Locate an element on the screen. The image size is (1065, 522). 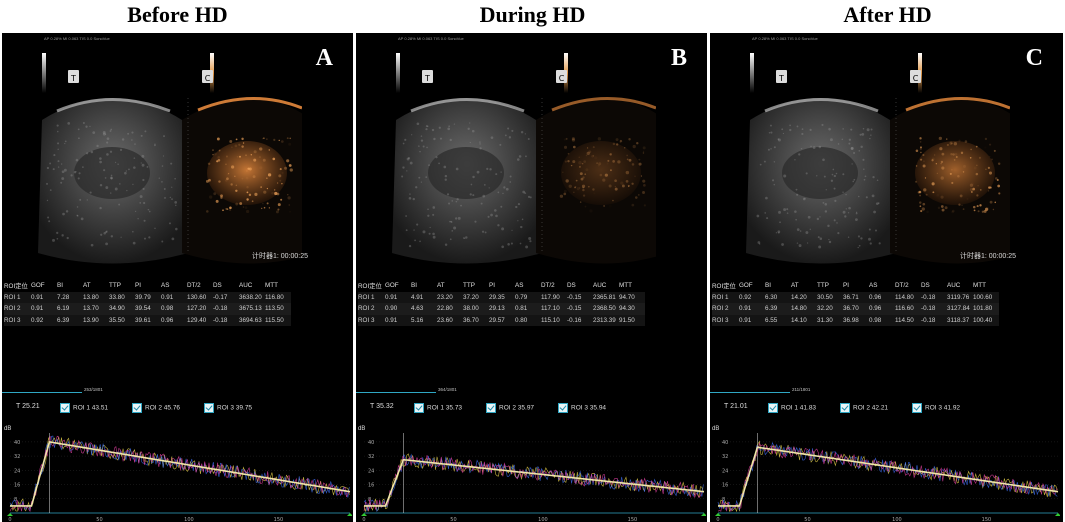
roi-toggle-1: ROI 1 41.83 is located at coordinates (792, 408).